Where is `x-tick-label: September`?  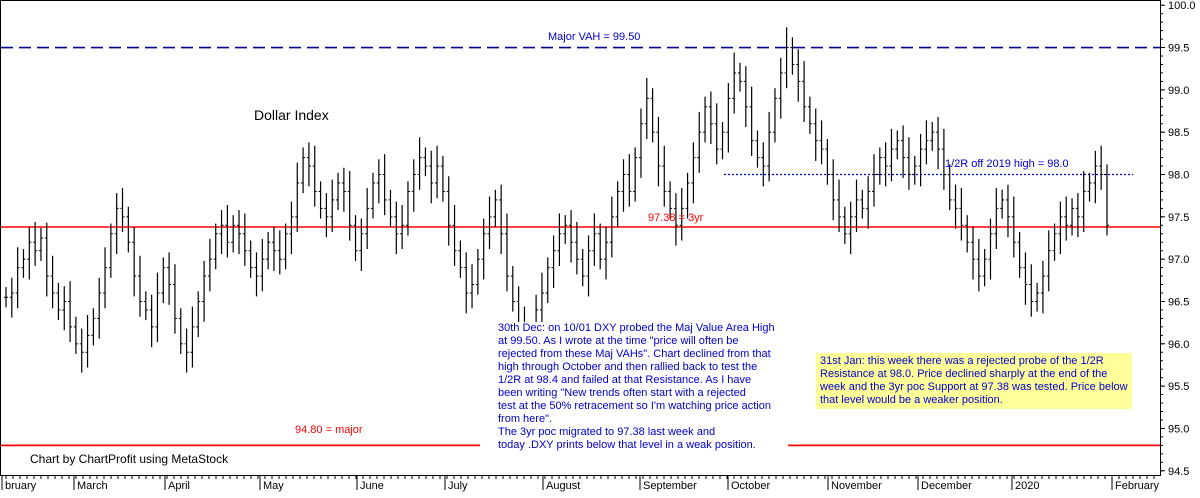
x-tick-label: September is located at coordinates (670, 486).